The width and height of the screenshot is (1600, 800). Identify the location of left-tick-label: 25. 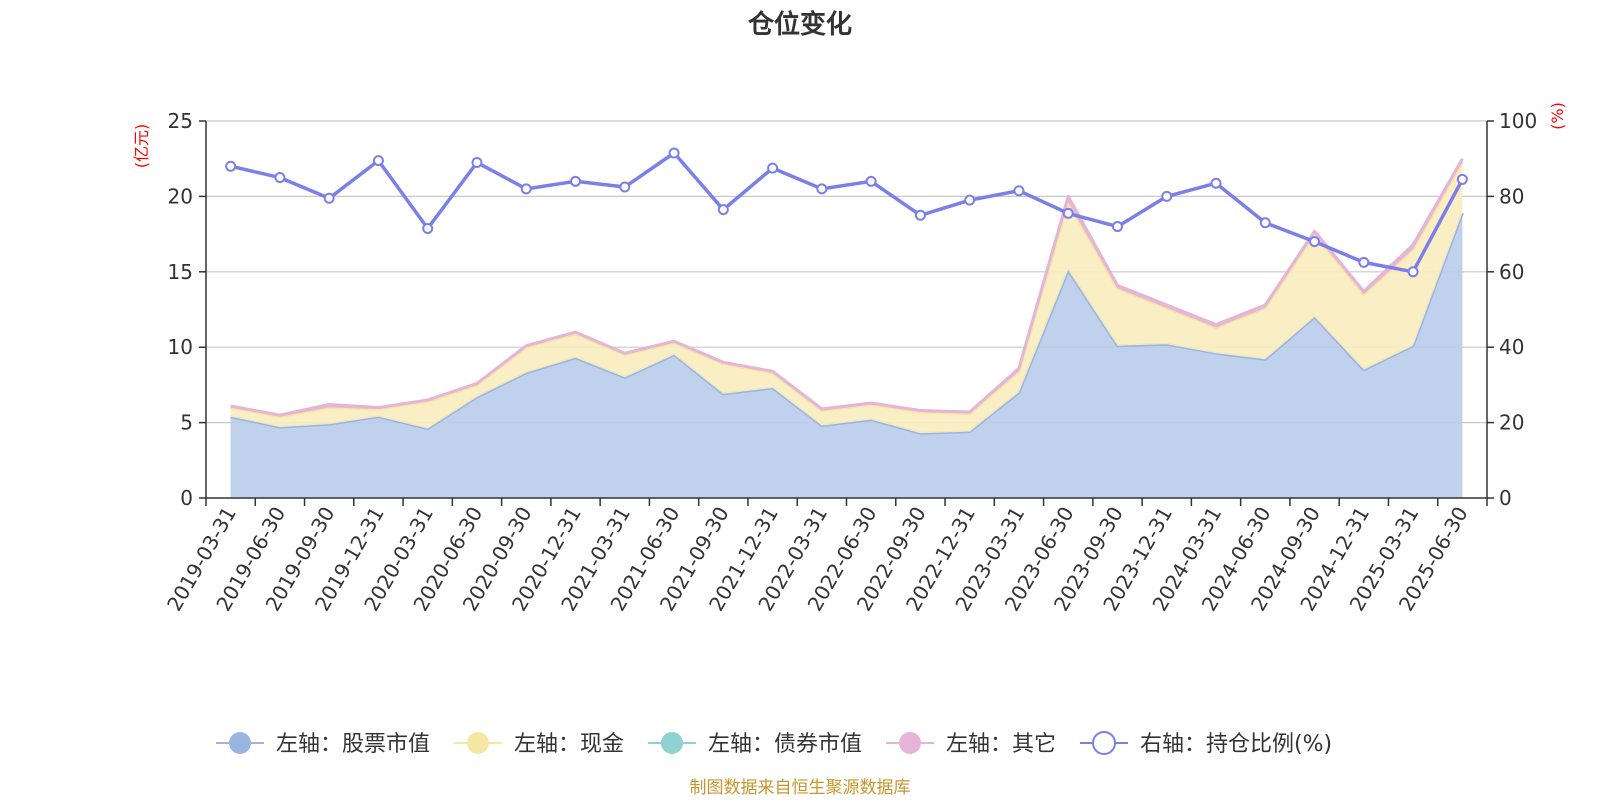
(180, 121).